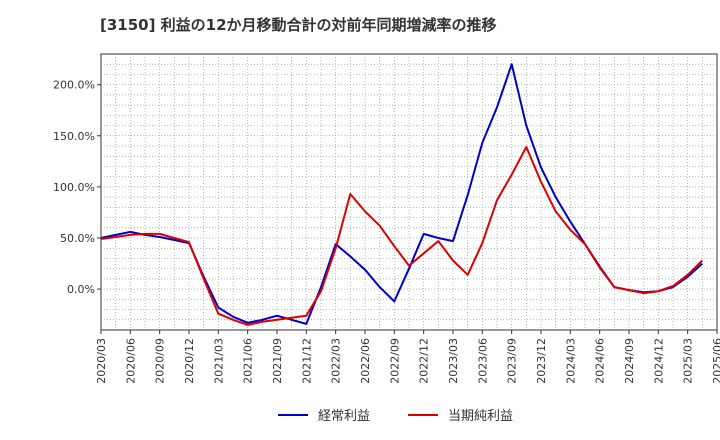  I want to click on y-tick-label: 200.0%, so click(74, 85).